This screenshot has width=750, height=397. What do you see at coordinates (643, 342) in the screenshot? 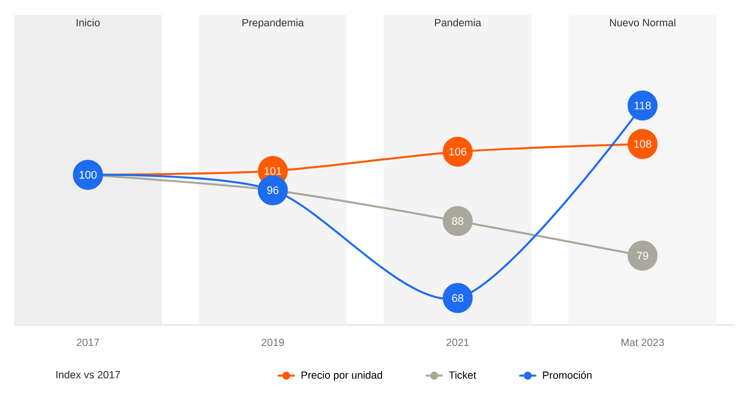
I see `x-tick-label: Mat 2023` at bounding box center [643, 342].